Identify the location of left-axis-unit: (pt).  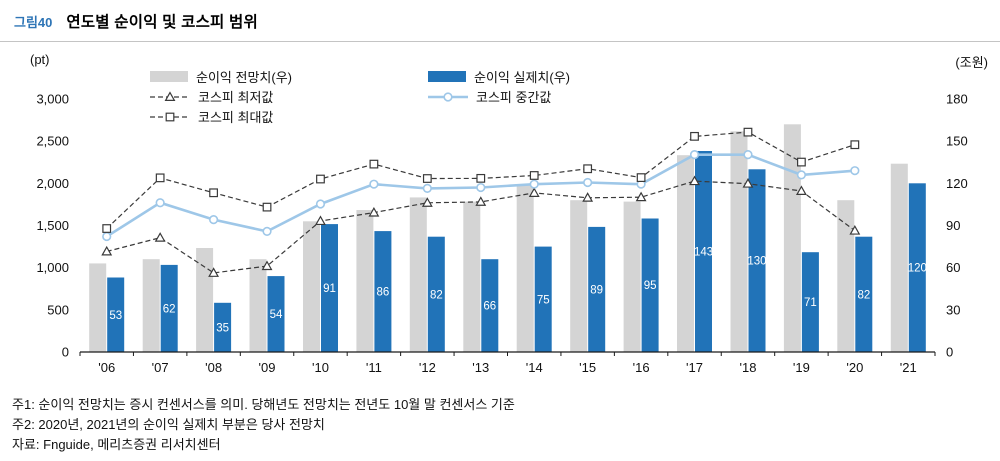
(40, 59).